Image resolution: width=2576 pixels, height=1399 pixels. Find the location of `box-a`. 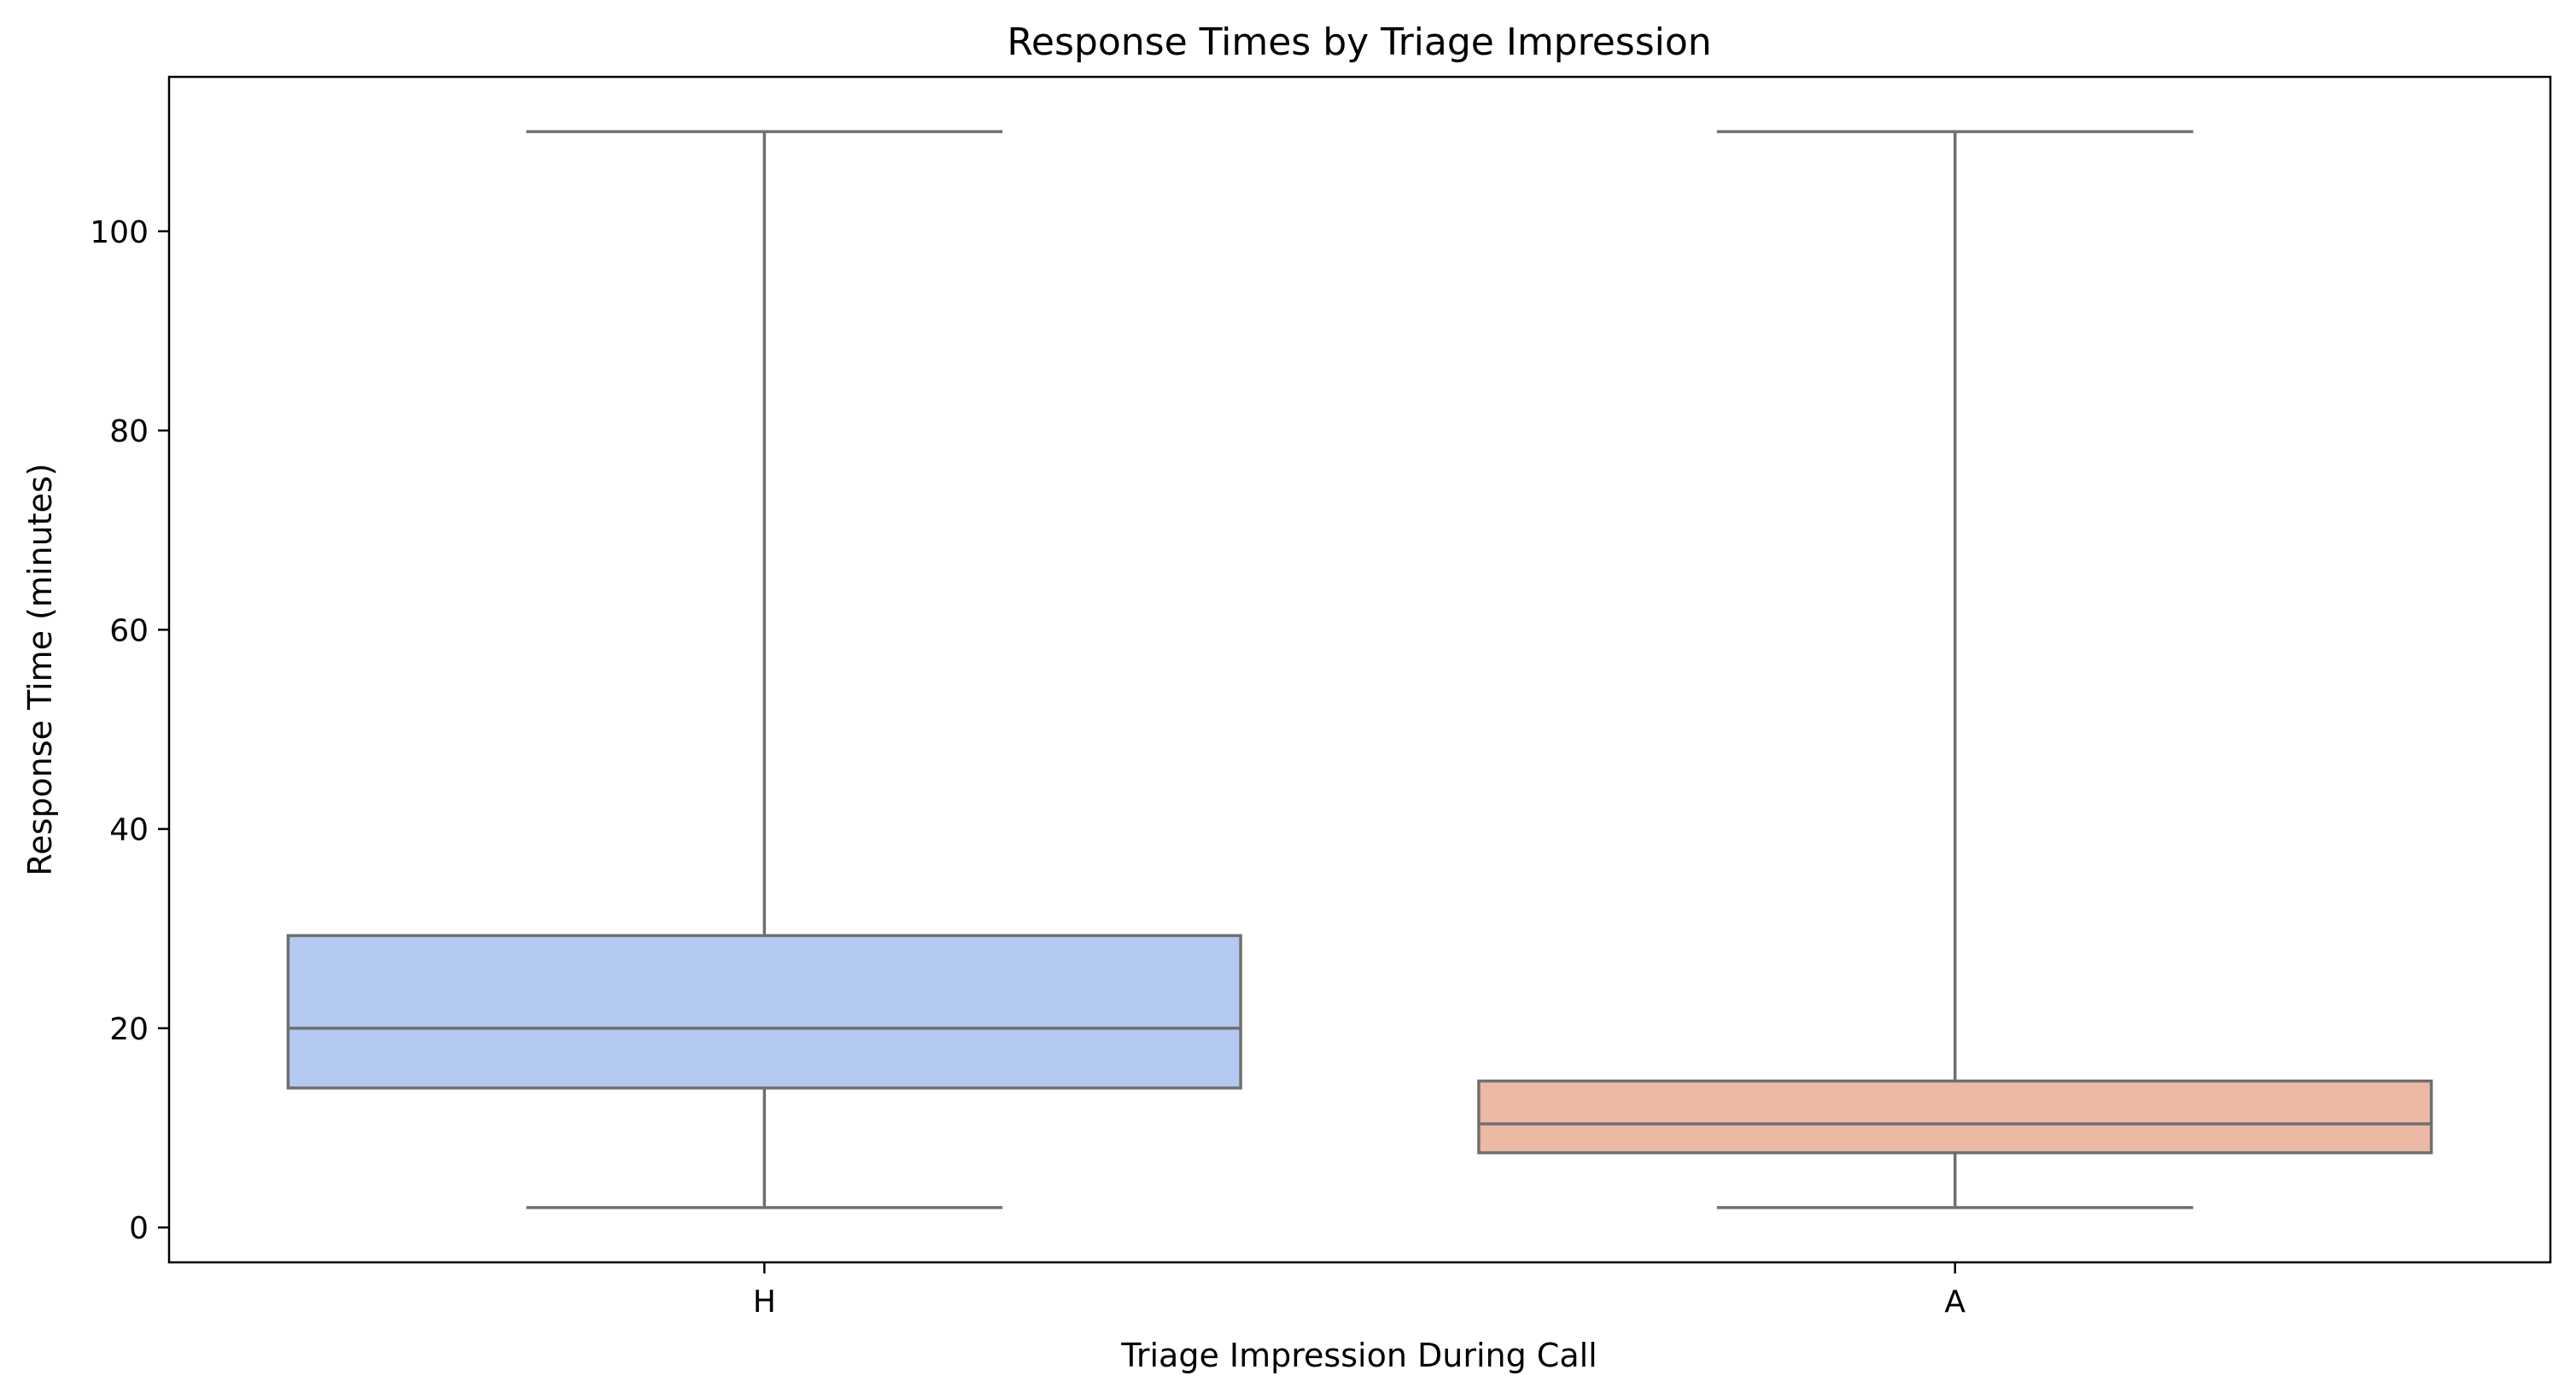

box-a is located at coordinates (1955, 1117).